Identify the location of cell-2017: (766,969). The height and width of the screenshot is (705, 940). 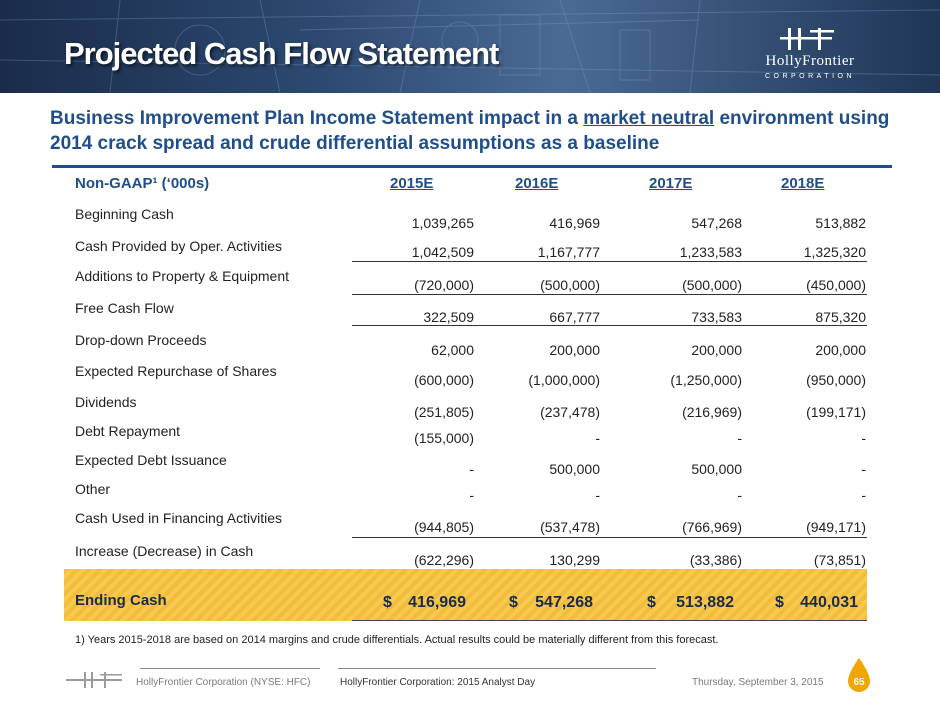
(712, 527).